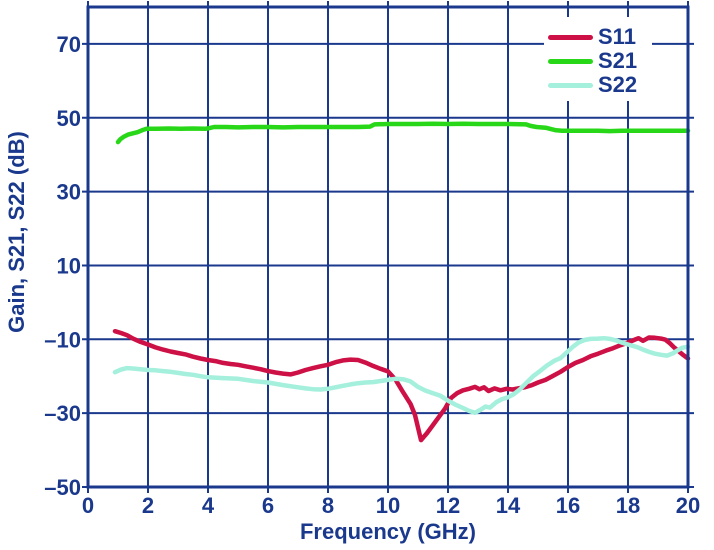  I want to click on x-tick-label: 16, so click(568, 505).